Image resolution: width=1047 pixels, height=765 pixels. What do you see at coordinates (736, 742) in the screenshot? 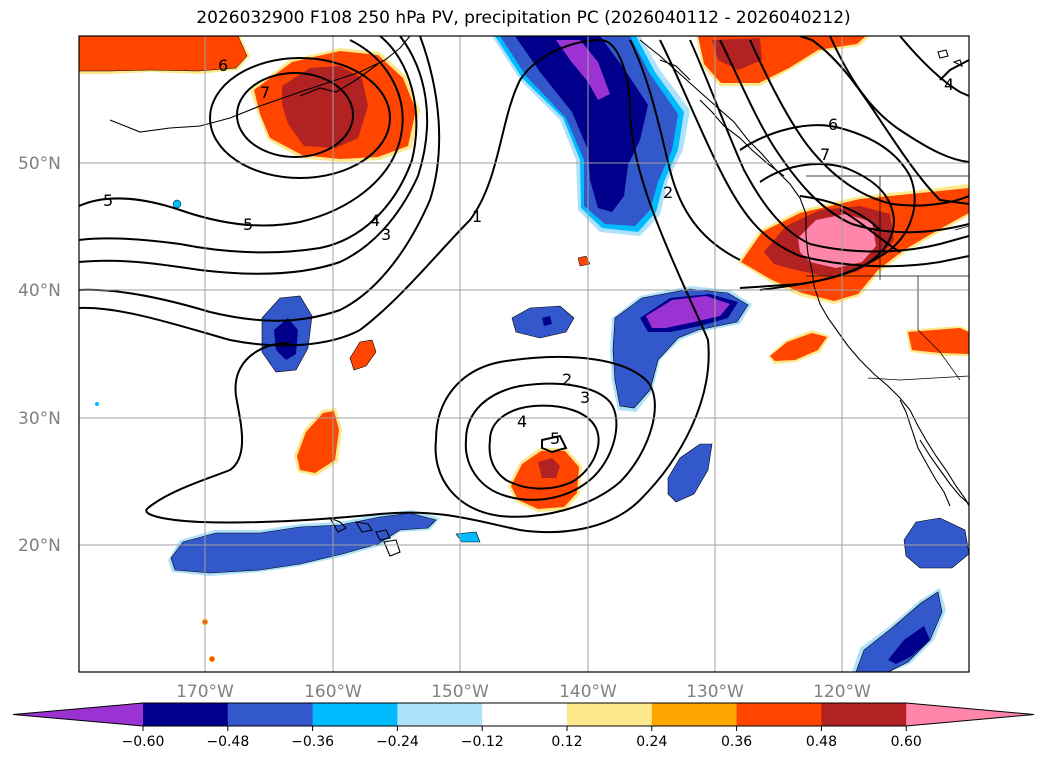
I see `colorbar-tick-label: 0.36` at bounding box center [736, 742].